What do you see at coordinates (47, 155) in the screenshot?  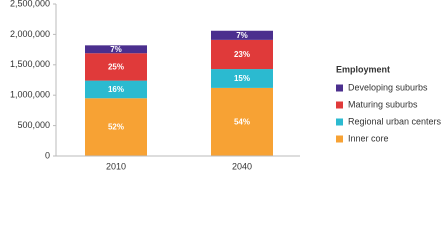 I see `y-tick-label: 0` at bounding box center [47, 155].